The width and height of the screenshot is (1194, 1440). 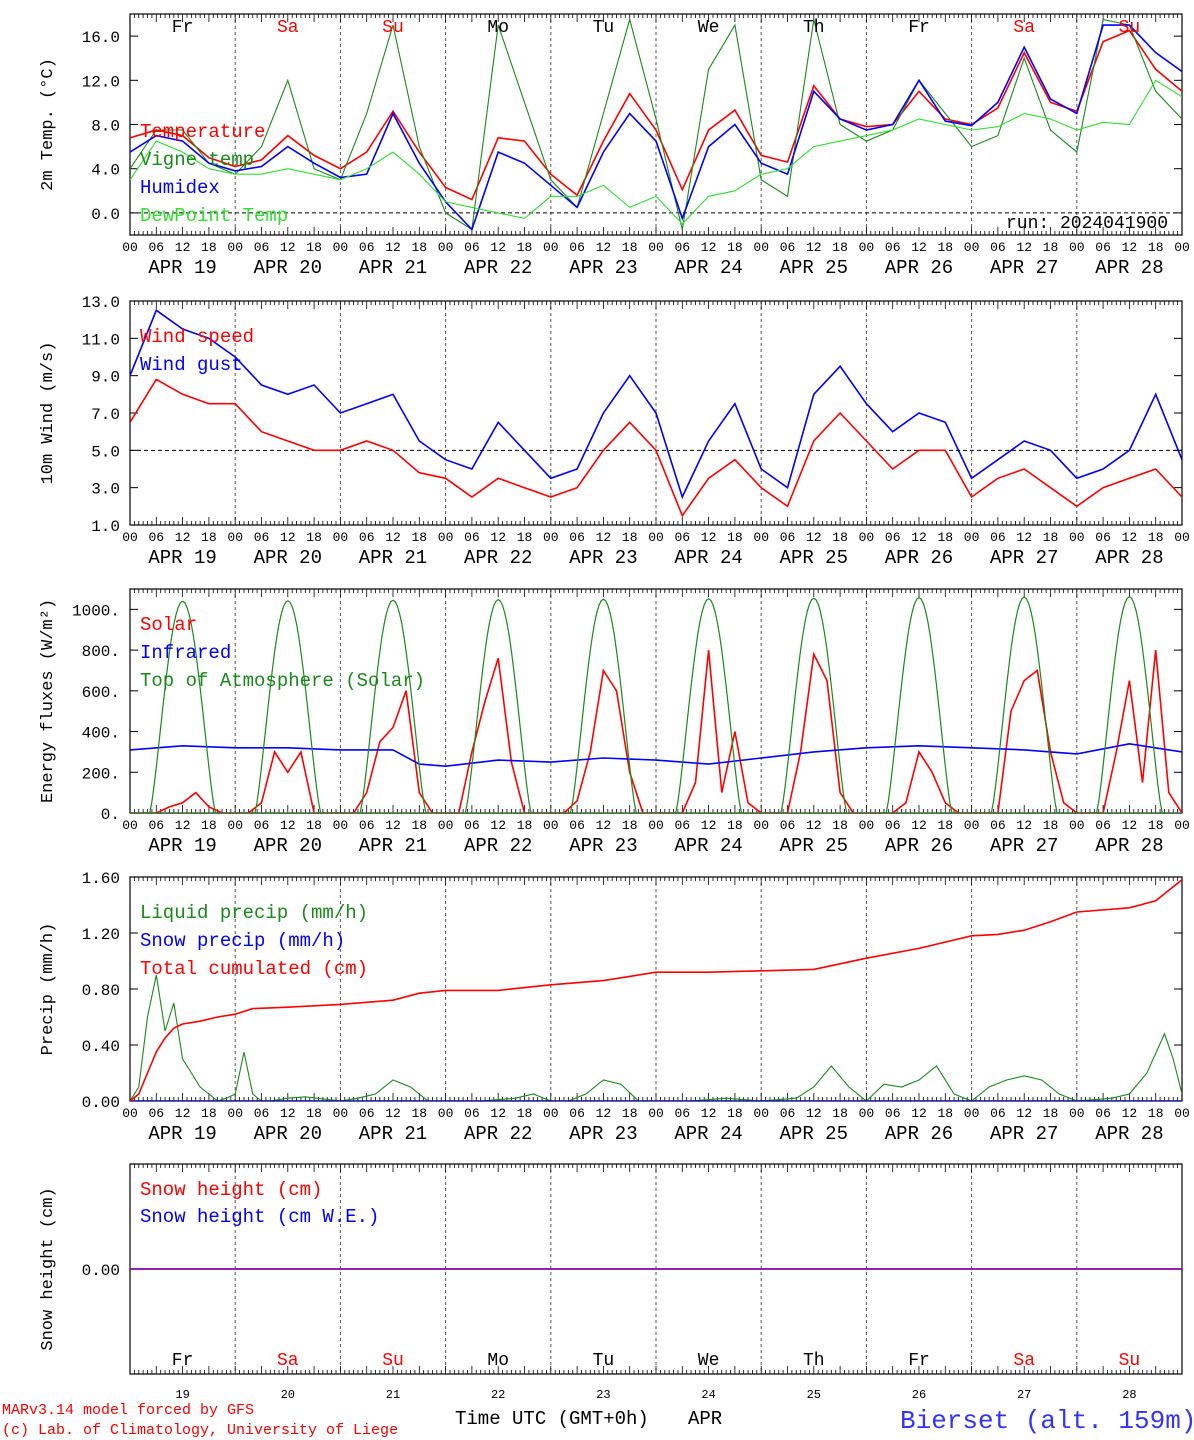 I want to click on legend-entry: Snow height (cm), so click(x=231, y=1190).